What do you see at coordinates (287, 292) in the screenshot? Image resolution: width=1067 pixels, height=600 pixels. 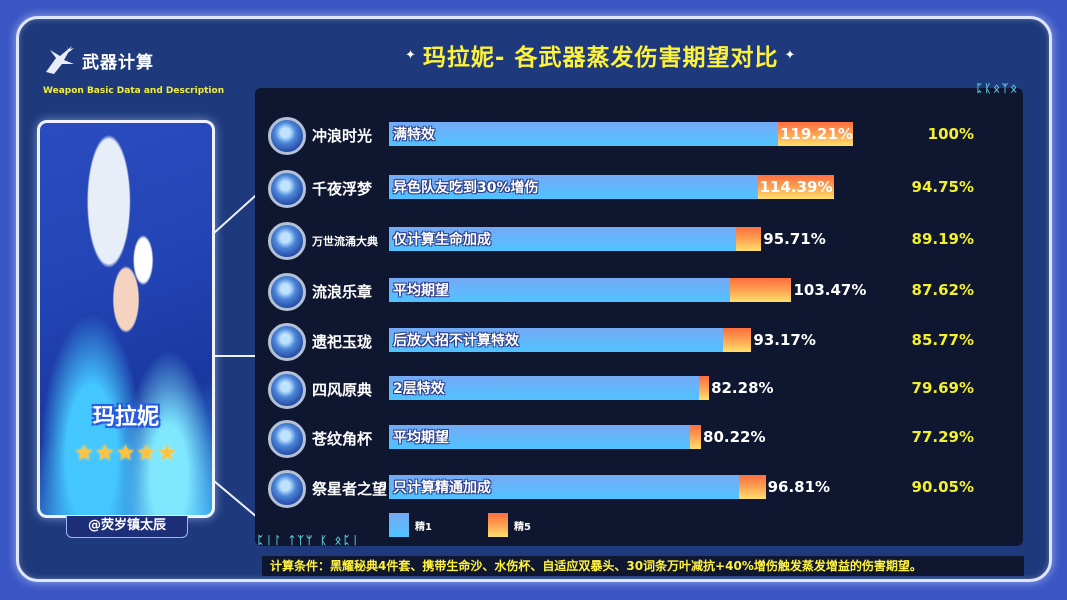 I see `widsith-icon` at bounding box center [287, 292].